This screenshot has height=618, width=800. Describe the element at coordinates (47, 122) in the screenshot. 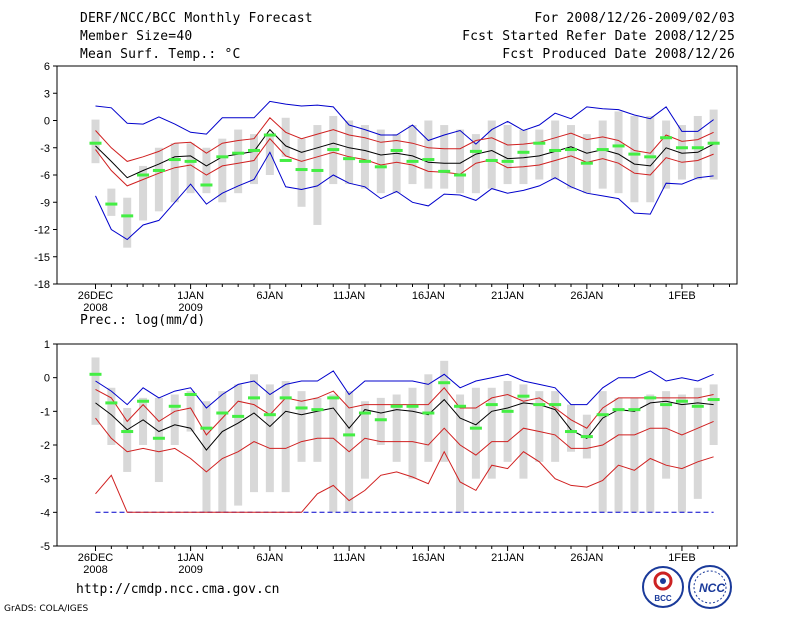

I see `y-tick-label: 0` at that location.